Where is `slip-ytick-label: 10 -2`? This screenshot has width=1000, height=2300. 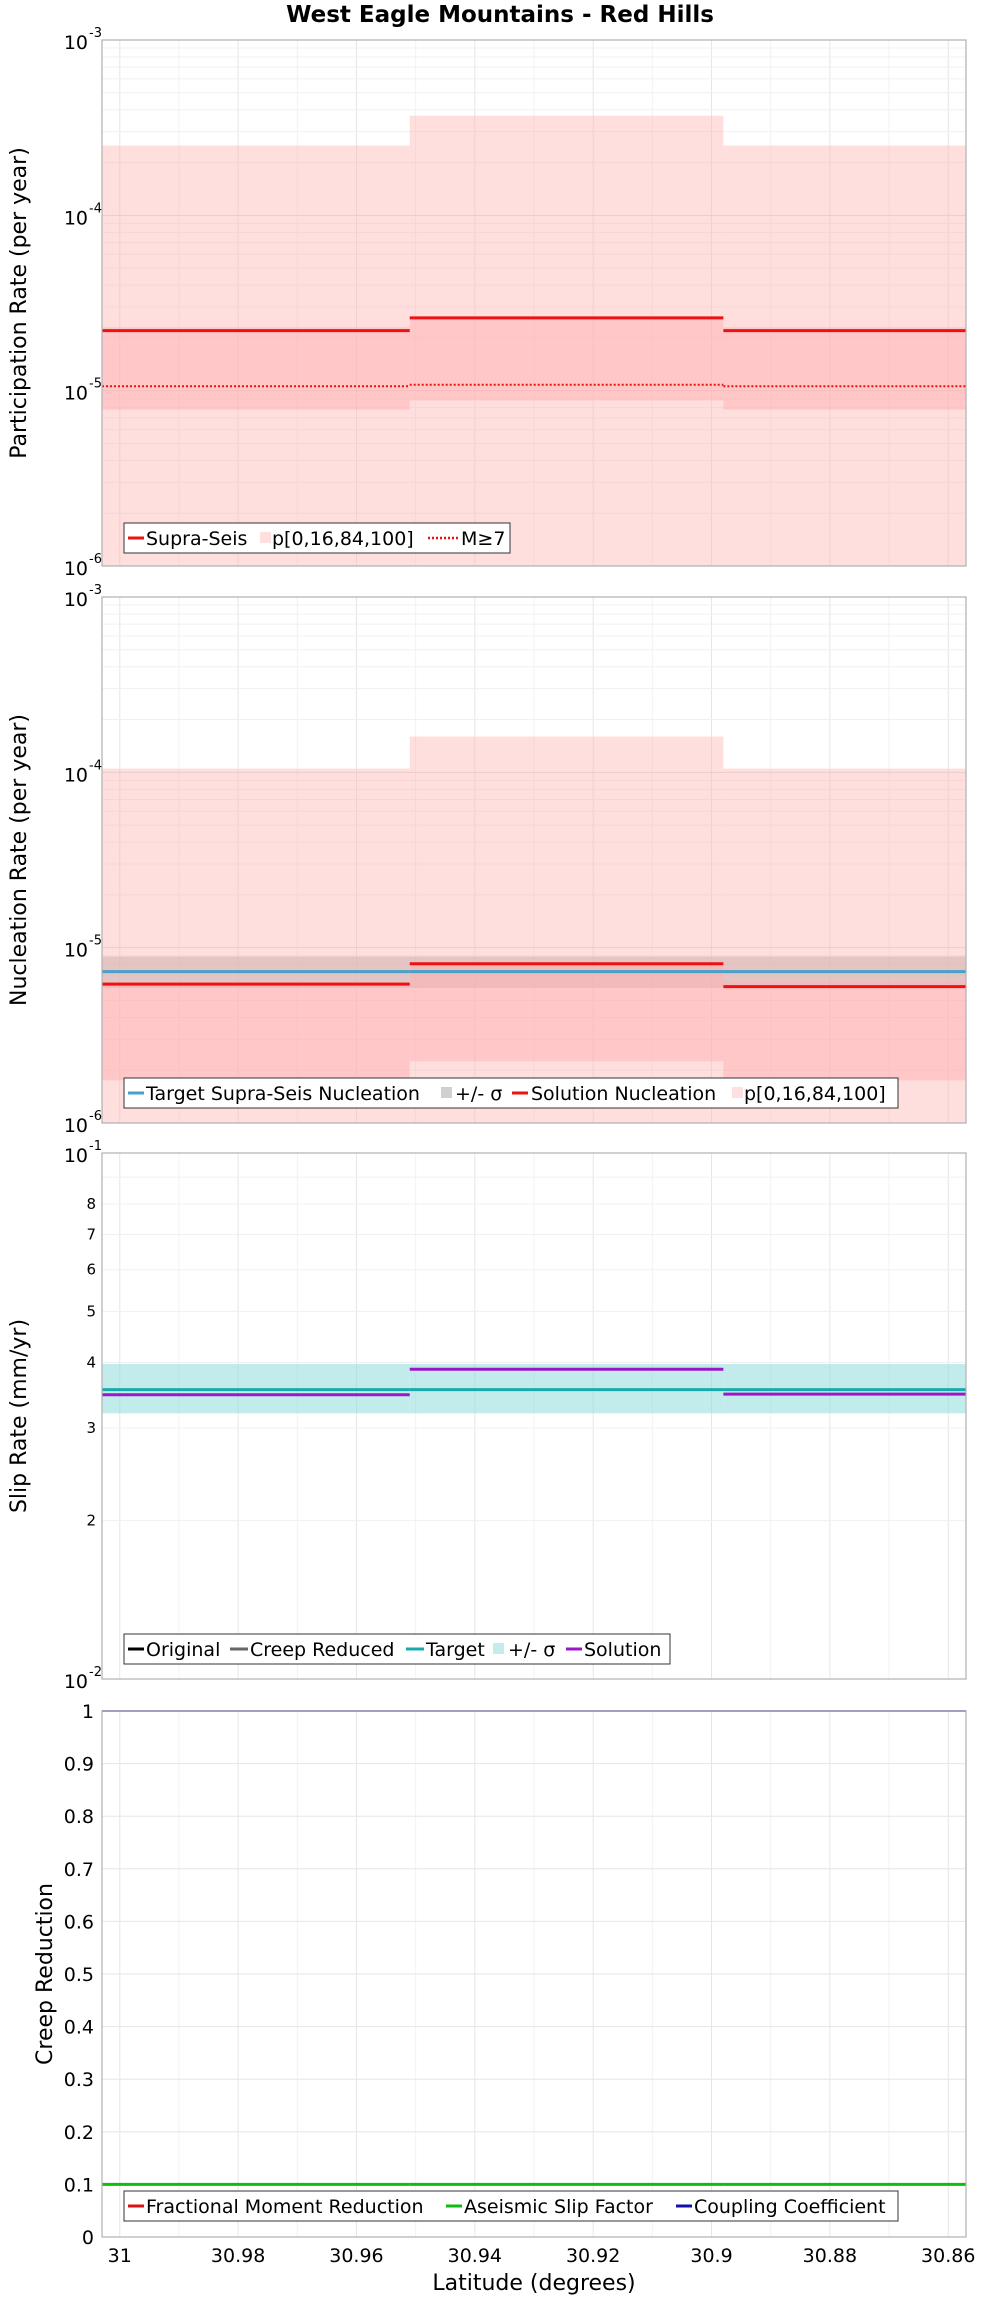 slip-ytick-label: 10 -2 is located at coordinates (83, 1679).